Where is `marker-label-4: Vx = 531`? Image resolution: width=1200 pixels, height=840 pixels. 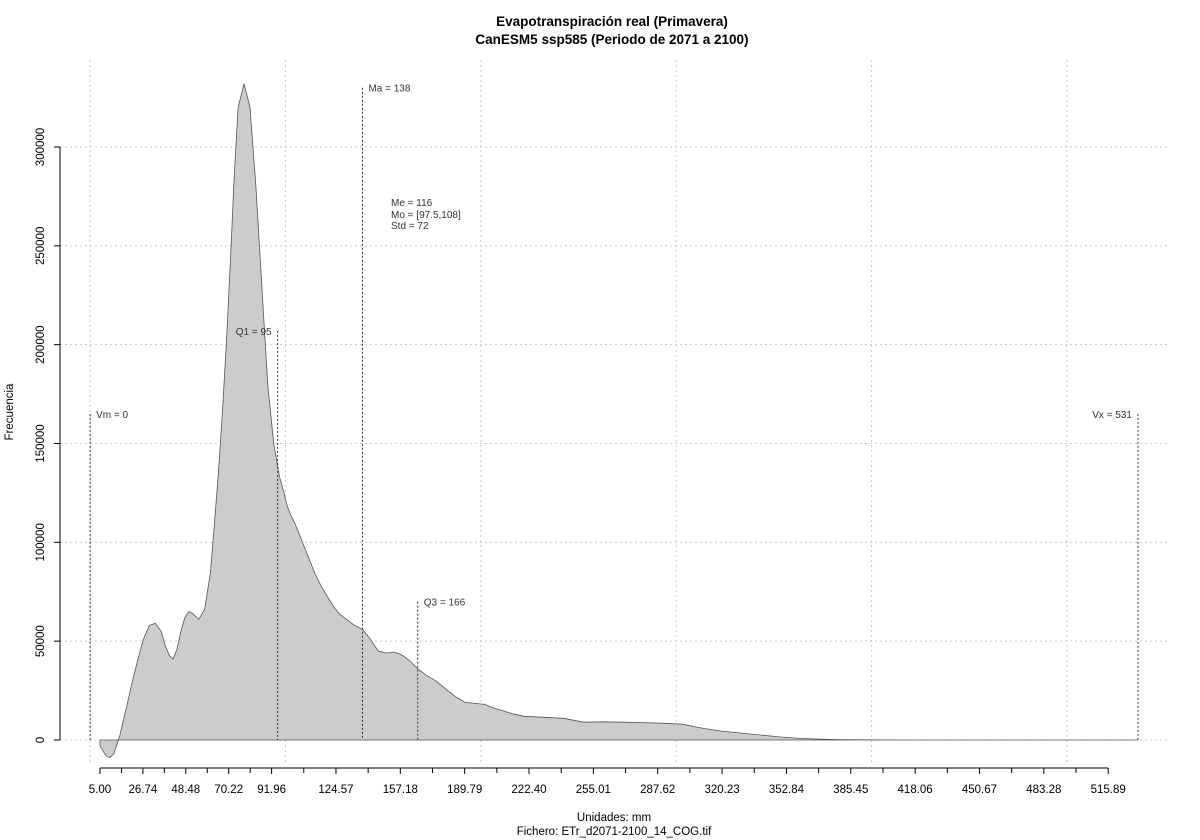
marker-label-4: Vx = 531 is located at coordinates (1112, 415).